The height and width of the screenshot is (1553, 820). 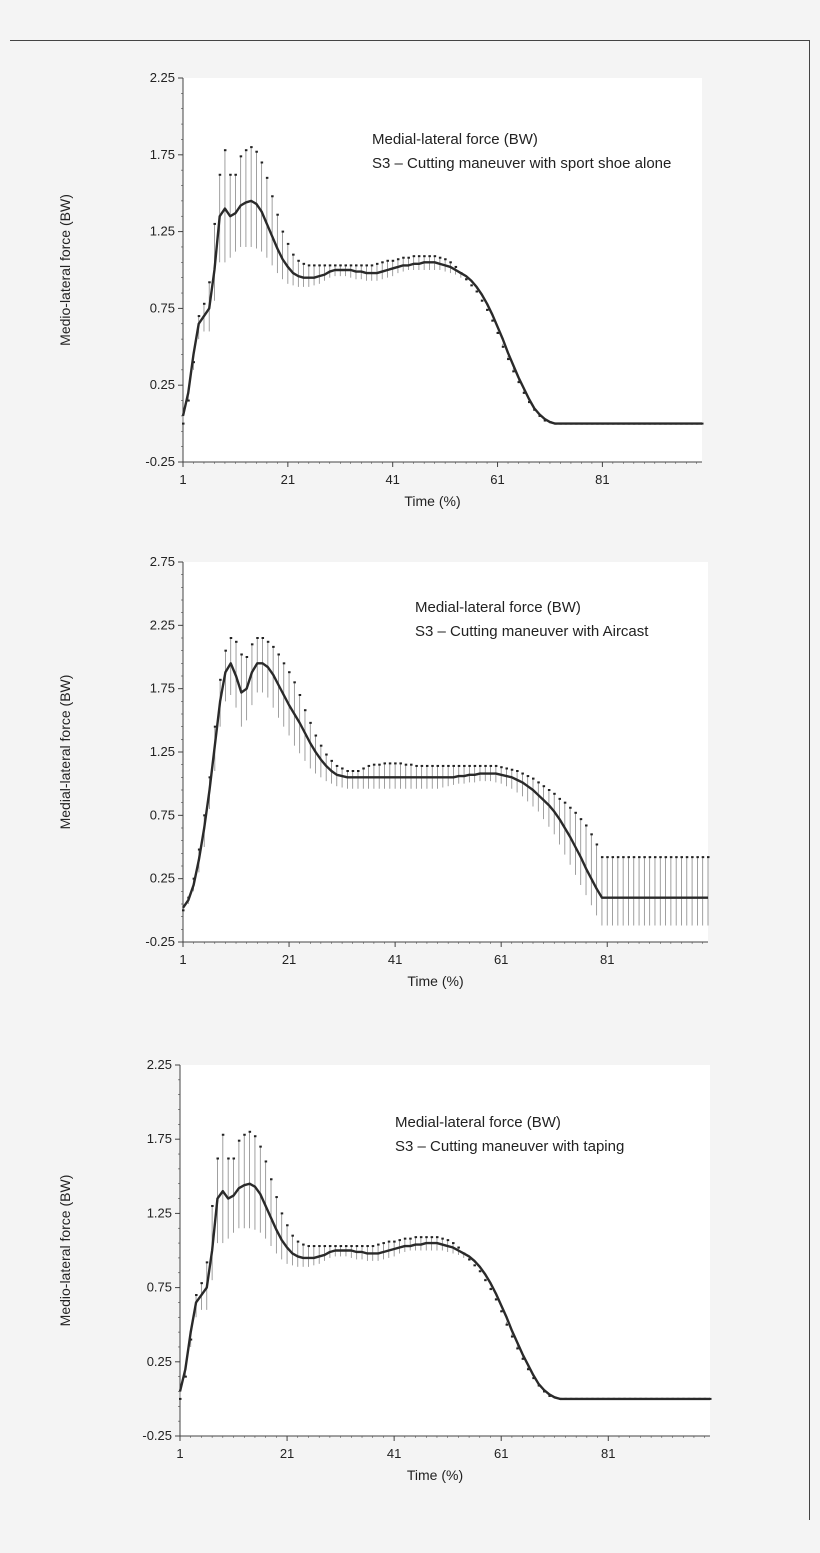 I want to click on chart-annotation-line: Medial-lateral force (BW), so click(x=455, y=139).